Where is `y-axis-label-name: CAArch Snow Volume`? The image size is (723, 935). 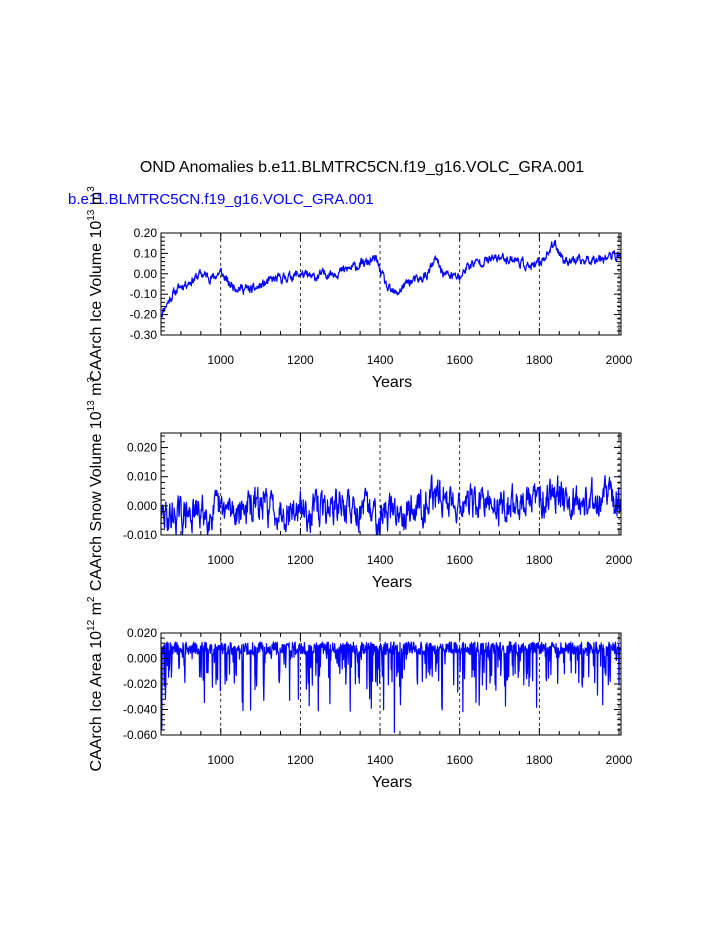
y-axis-label-name: CAArch Snow Volume is located at coordinates (96, 510).